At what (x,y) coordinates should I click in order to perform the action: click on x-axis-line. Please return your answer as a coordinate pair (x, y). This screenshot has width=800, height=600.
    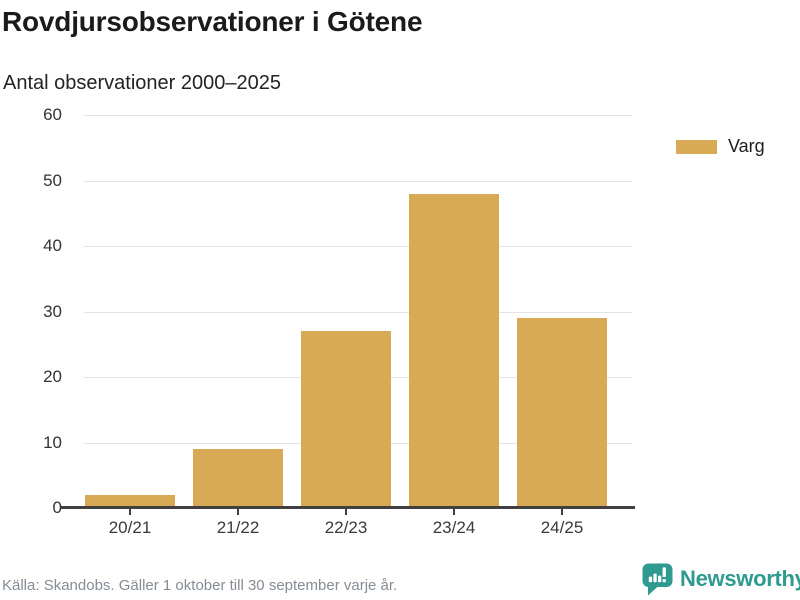
    Looking at the image, I should click on (348, 507).